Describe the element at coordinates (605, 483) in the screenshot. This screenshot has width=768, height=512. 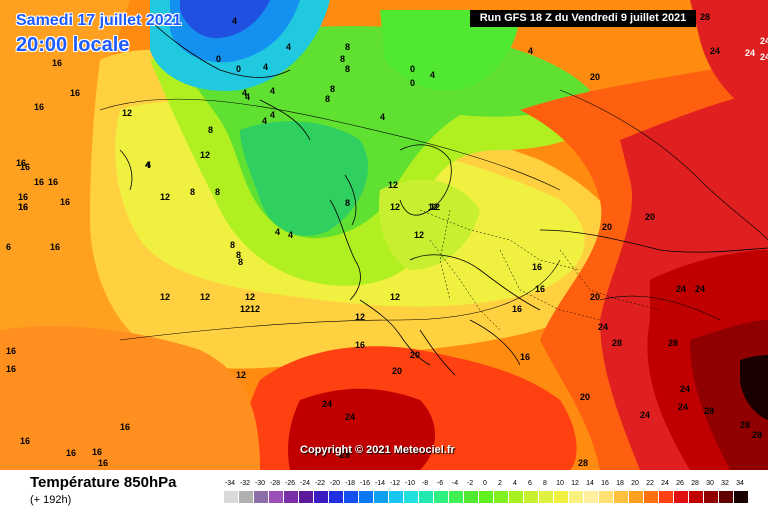
I see `scale-label: 16` at that location.